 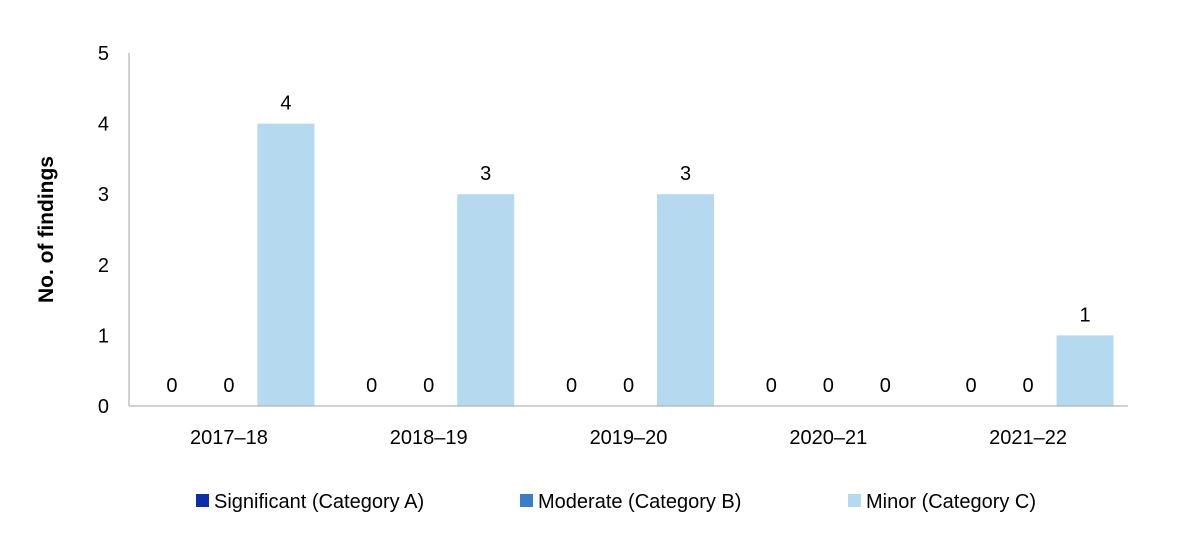 I want to click on y-tick-label: 3, so click(x=103, y=195).